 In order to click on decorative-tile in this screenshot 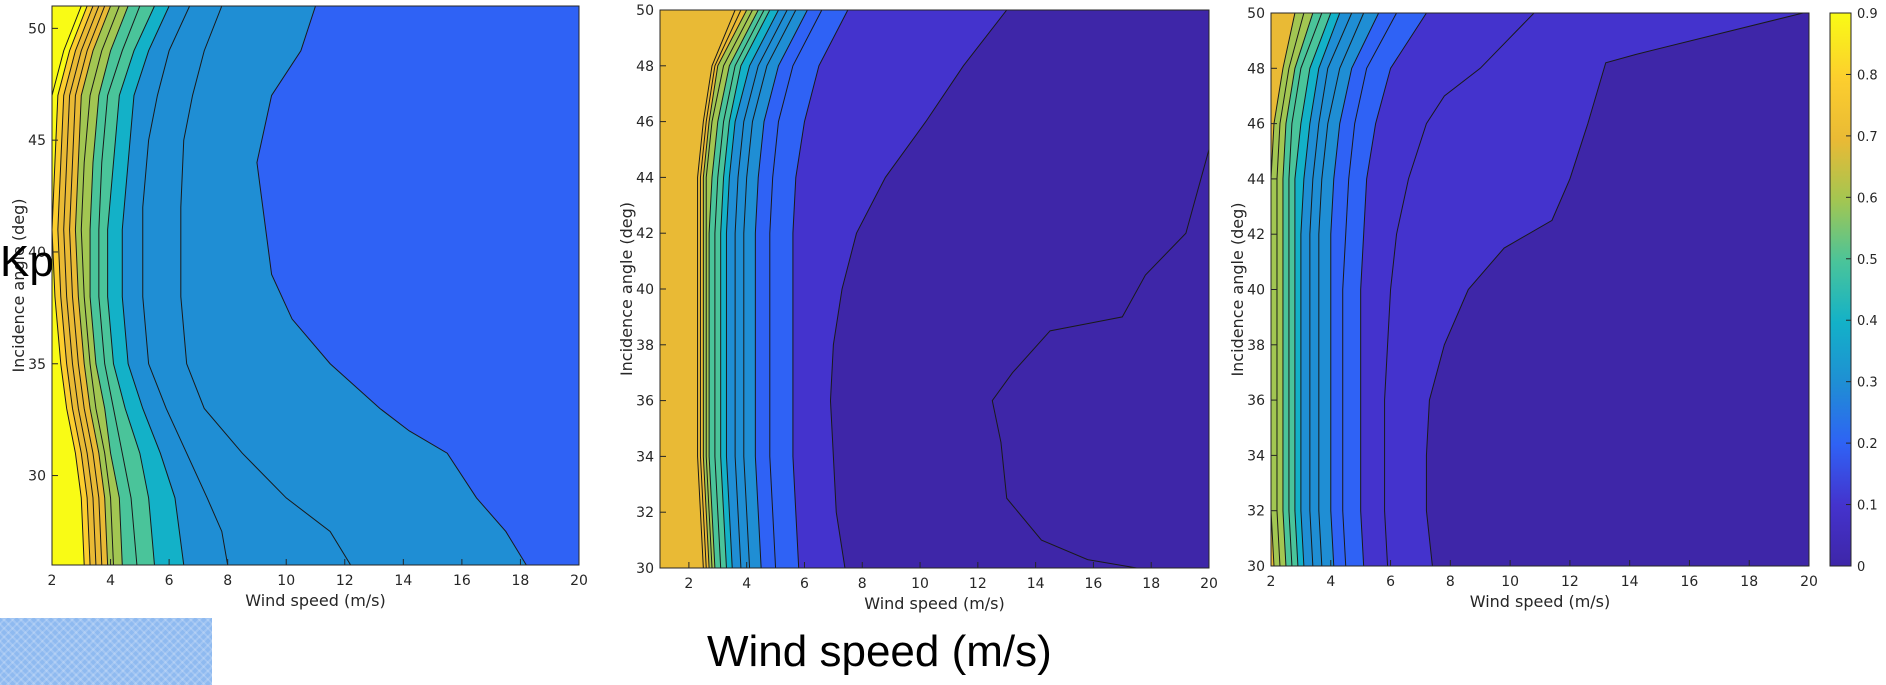, I will do `click(106, 651)`.